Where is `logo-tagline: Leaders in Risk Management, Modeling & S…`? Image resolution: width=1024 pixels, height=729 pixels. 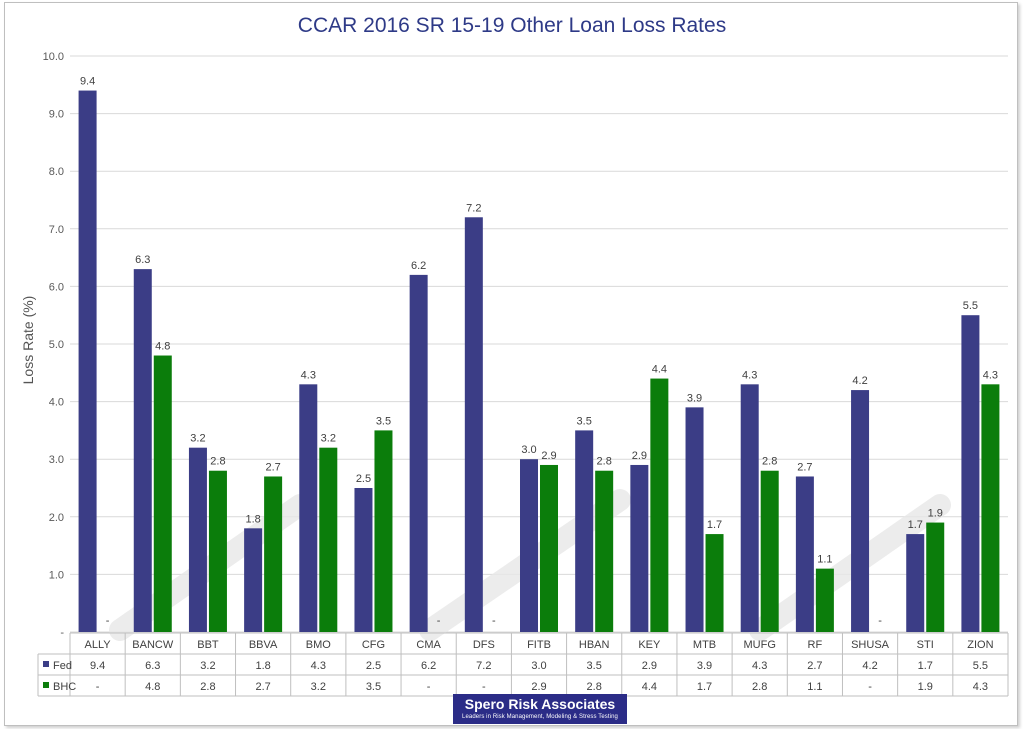
logo-tagline: Leaders in Risk Management, Modeling & S… is located at coordinates (540, 717).